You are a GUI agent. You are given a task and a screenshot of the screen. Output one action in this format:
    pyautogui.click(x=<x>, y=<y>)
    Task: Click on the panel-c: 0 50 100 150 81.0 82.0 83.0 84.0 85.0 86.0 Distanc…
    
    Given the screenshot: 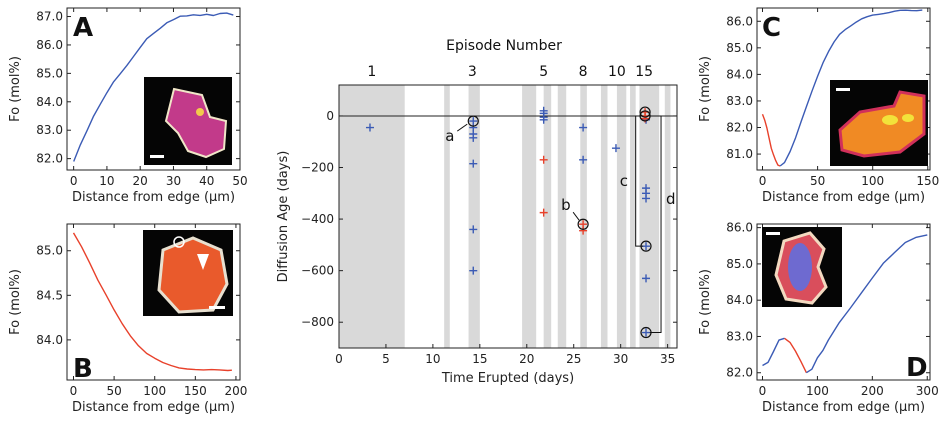 What is the action you would take?
    pyautogui.click(x=818, y=106)
    